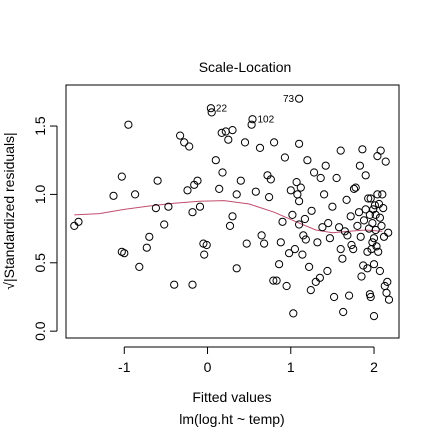  What do you see at coordinates (374, 367) in the screenshot?
I see `x-tick-label: 2` at bounding box center [374, 367].